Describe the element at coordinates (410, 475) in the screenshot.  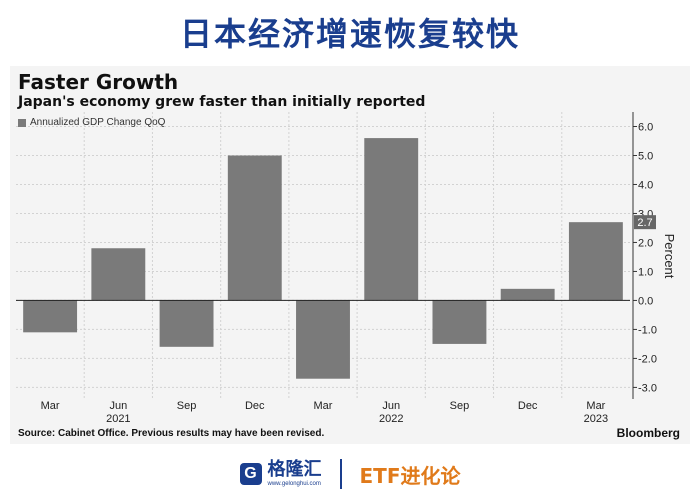
I see `footer-right-text: ETF进化论` at that location.